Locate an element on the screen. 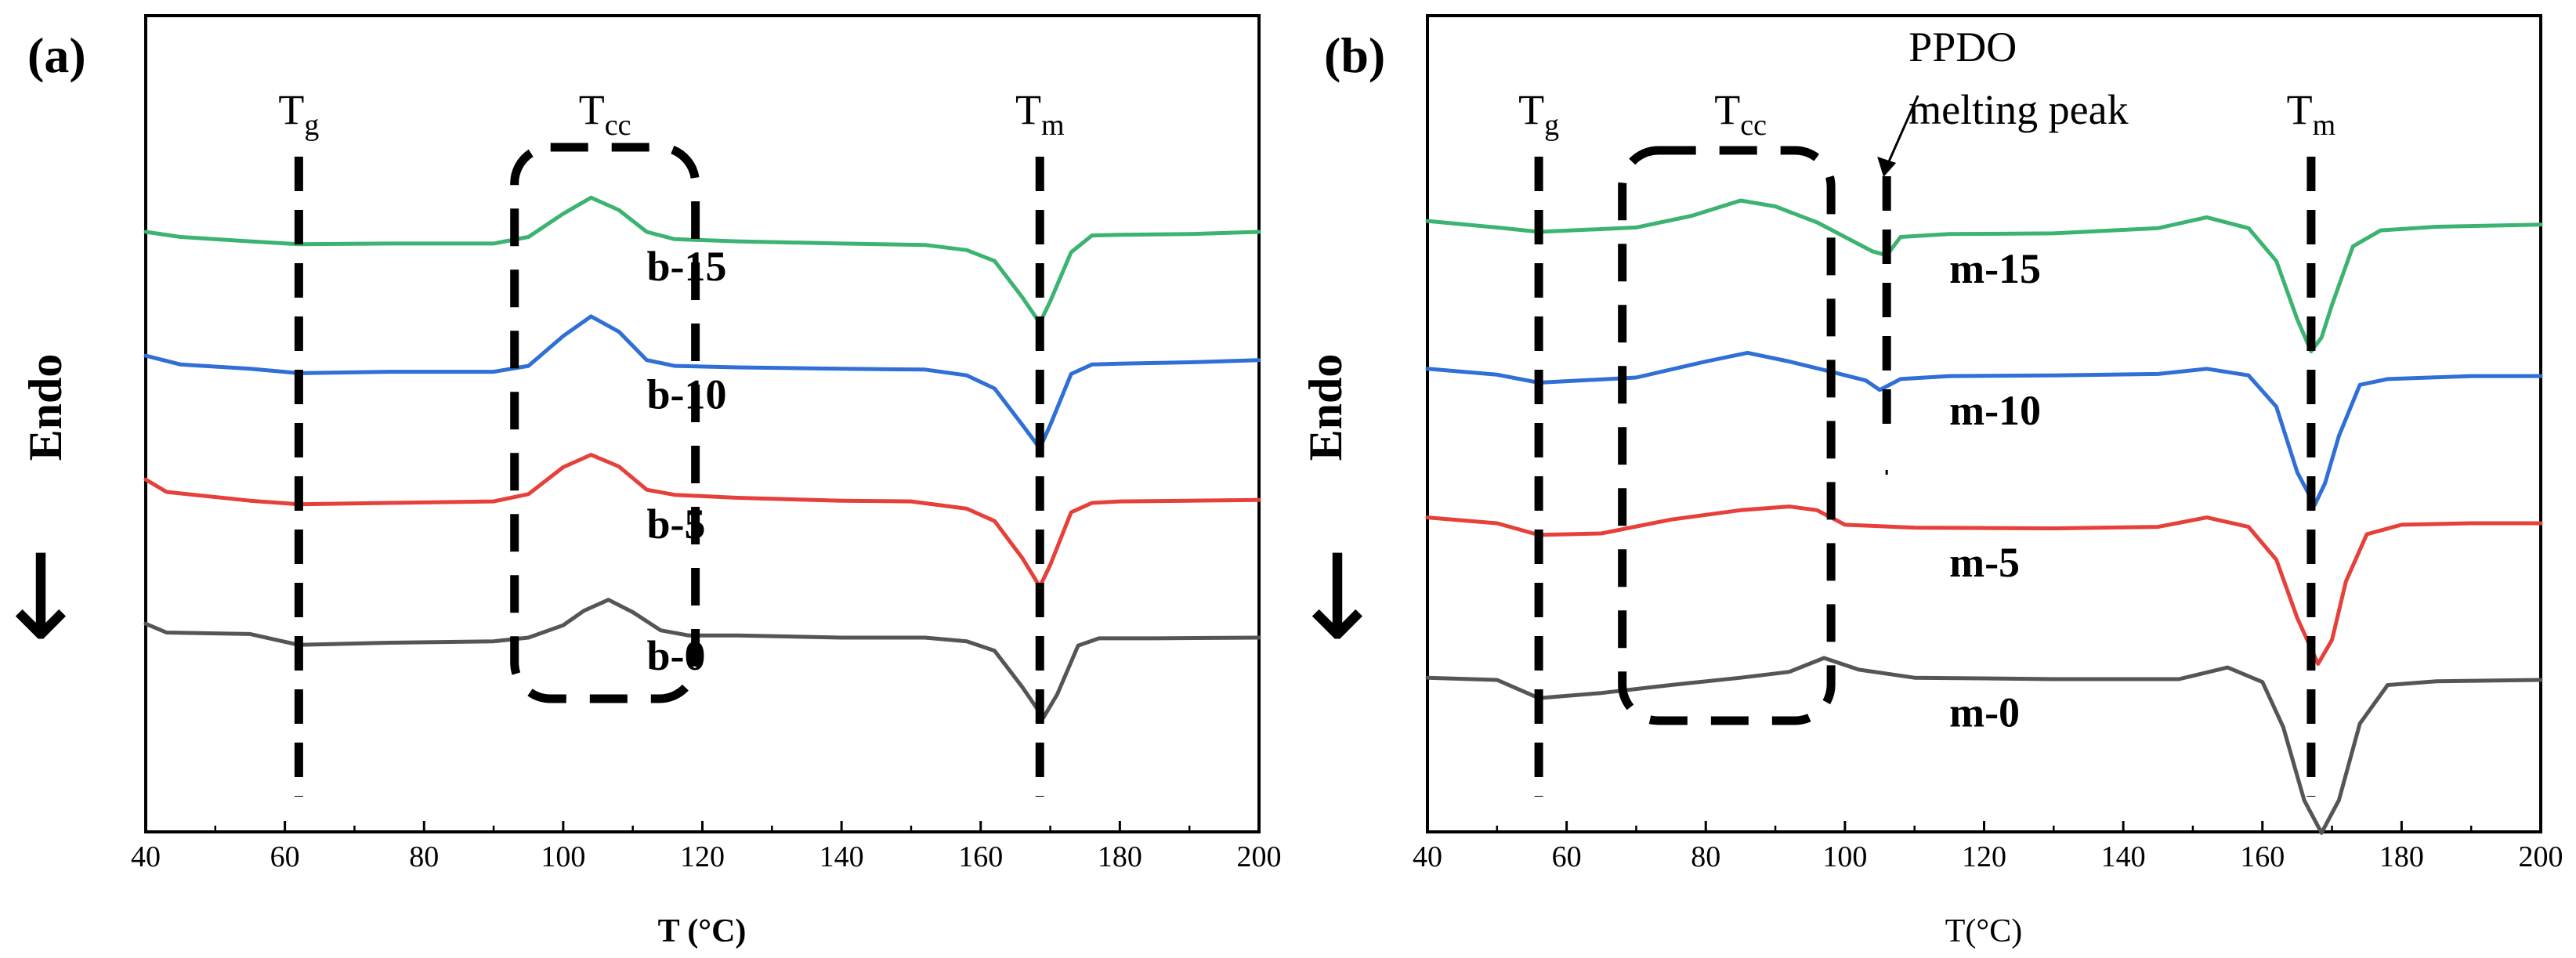 The height and width of the screenshot is (958, 2576). series-label-m-10: m-10 is located at coordinates (1995, 410).